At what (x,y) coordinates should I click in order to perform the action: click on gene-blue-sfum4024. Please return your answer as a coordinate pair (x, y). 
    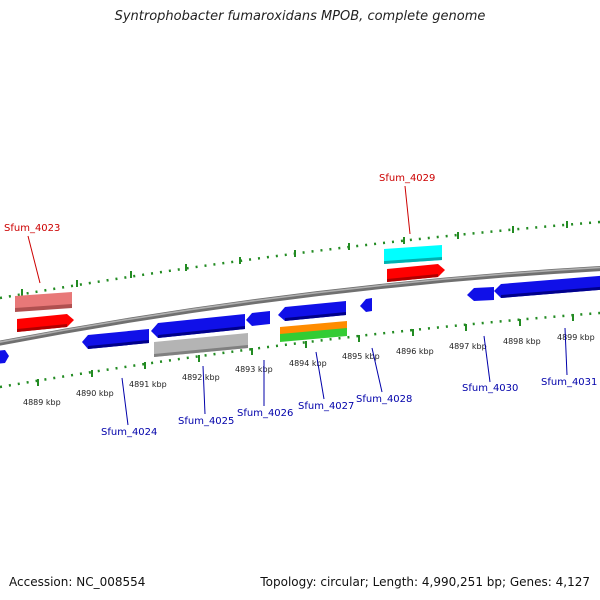
    Looking at the image, I should click on (115, 339).